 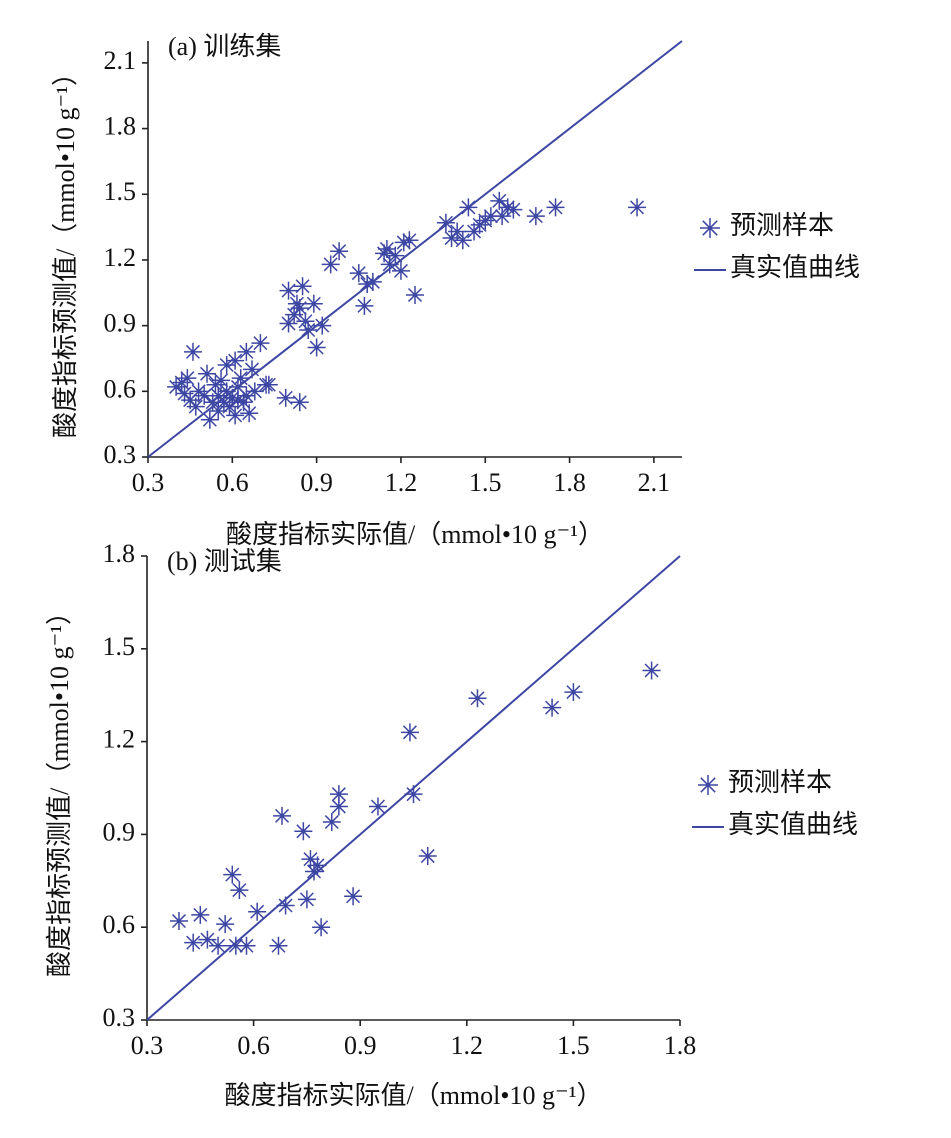 I want to click on legend-marker, so click(x=708, y=785).